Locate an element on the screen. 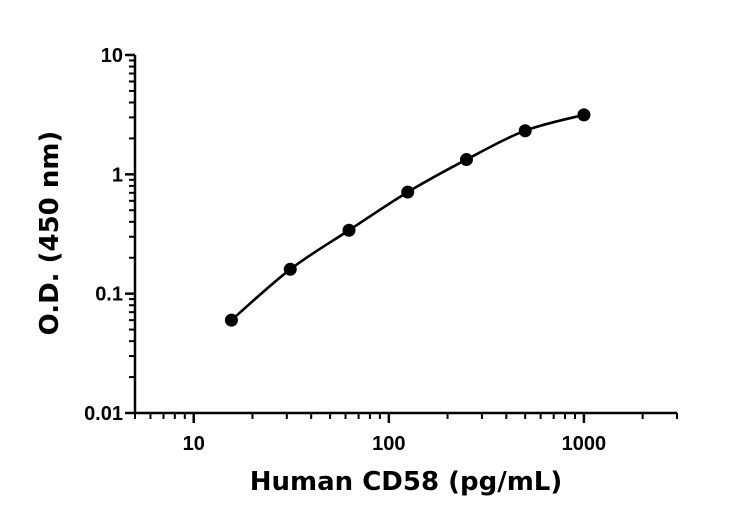 The width and height of the screenshot is (750, 521). y-axis-title: O.D. (450 nm) is located at coordinates (50, 233).